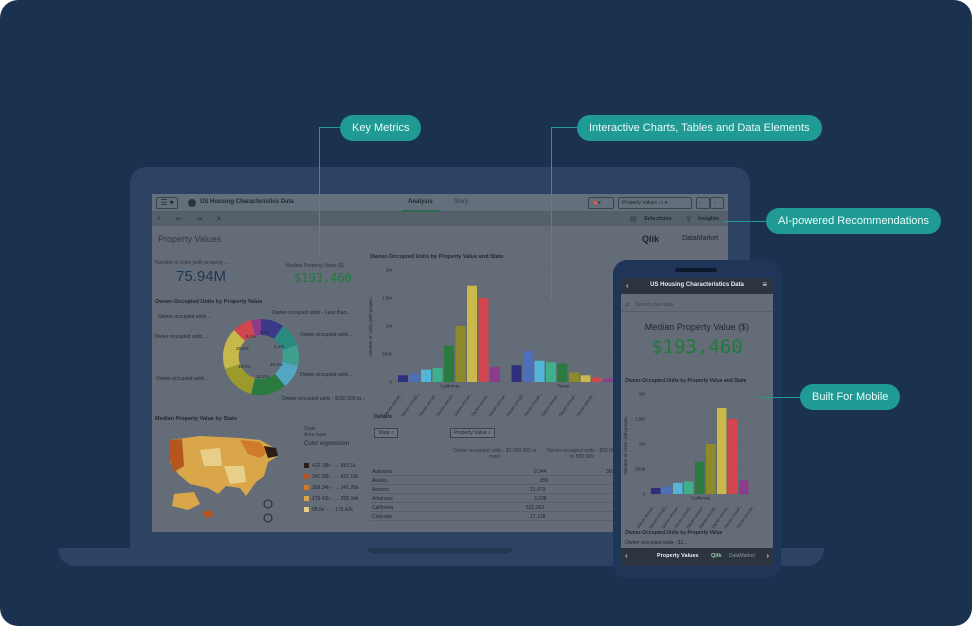  What do you see at coordinates (186, 501) in the screenshot?
I see `map-alaska` at bounding box center [186, 501].